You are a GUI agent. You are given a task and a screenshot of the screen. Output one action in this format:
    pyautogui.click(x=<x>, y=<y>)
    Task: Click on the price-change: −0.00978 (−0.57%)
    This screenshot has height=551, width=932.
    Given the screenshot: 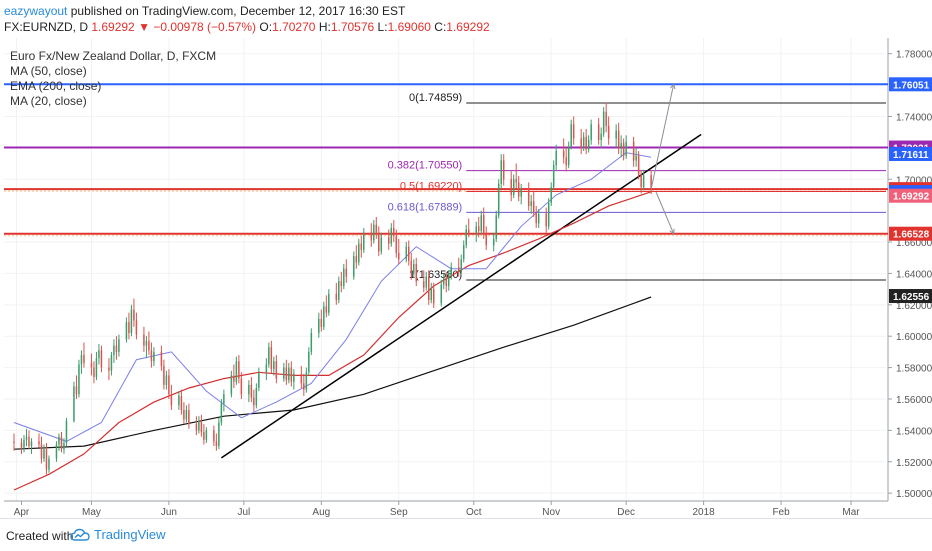 What is the action you would take?
    pyautogui.click(x=205, y=27)
    